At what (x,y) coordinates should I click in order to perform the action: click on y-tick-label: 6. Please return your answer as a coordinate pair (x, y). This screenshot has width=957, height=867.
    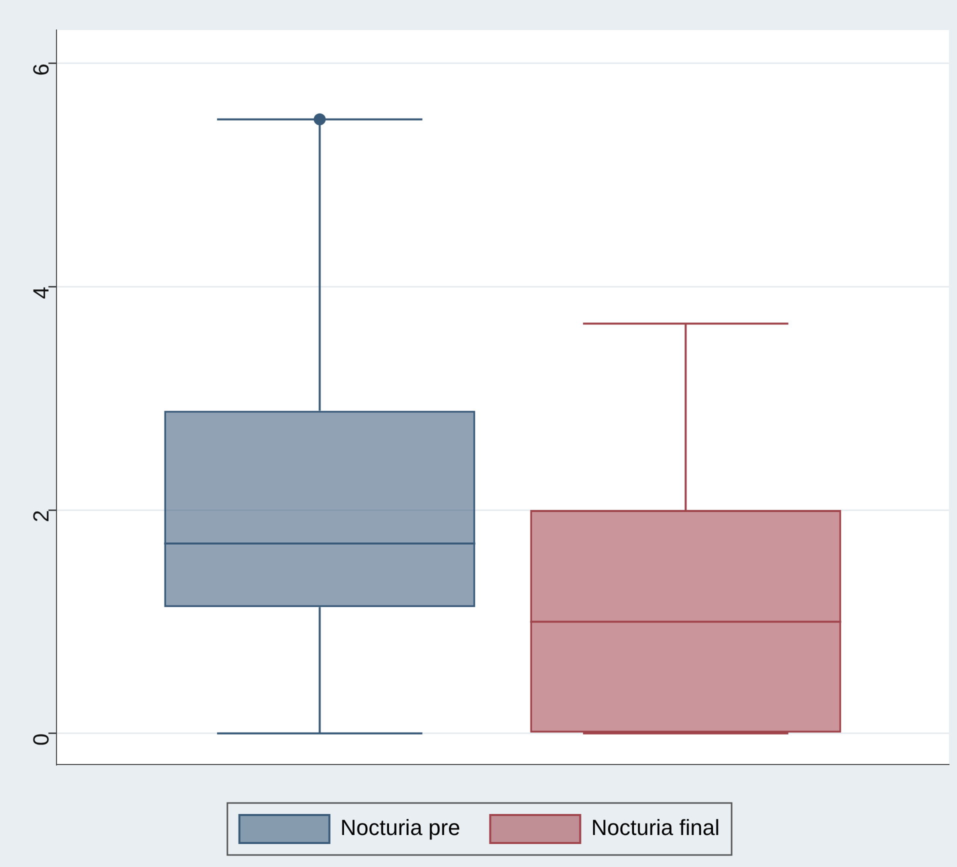
    Looking at the image, I should click on (41, 69).